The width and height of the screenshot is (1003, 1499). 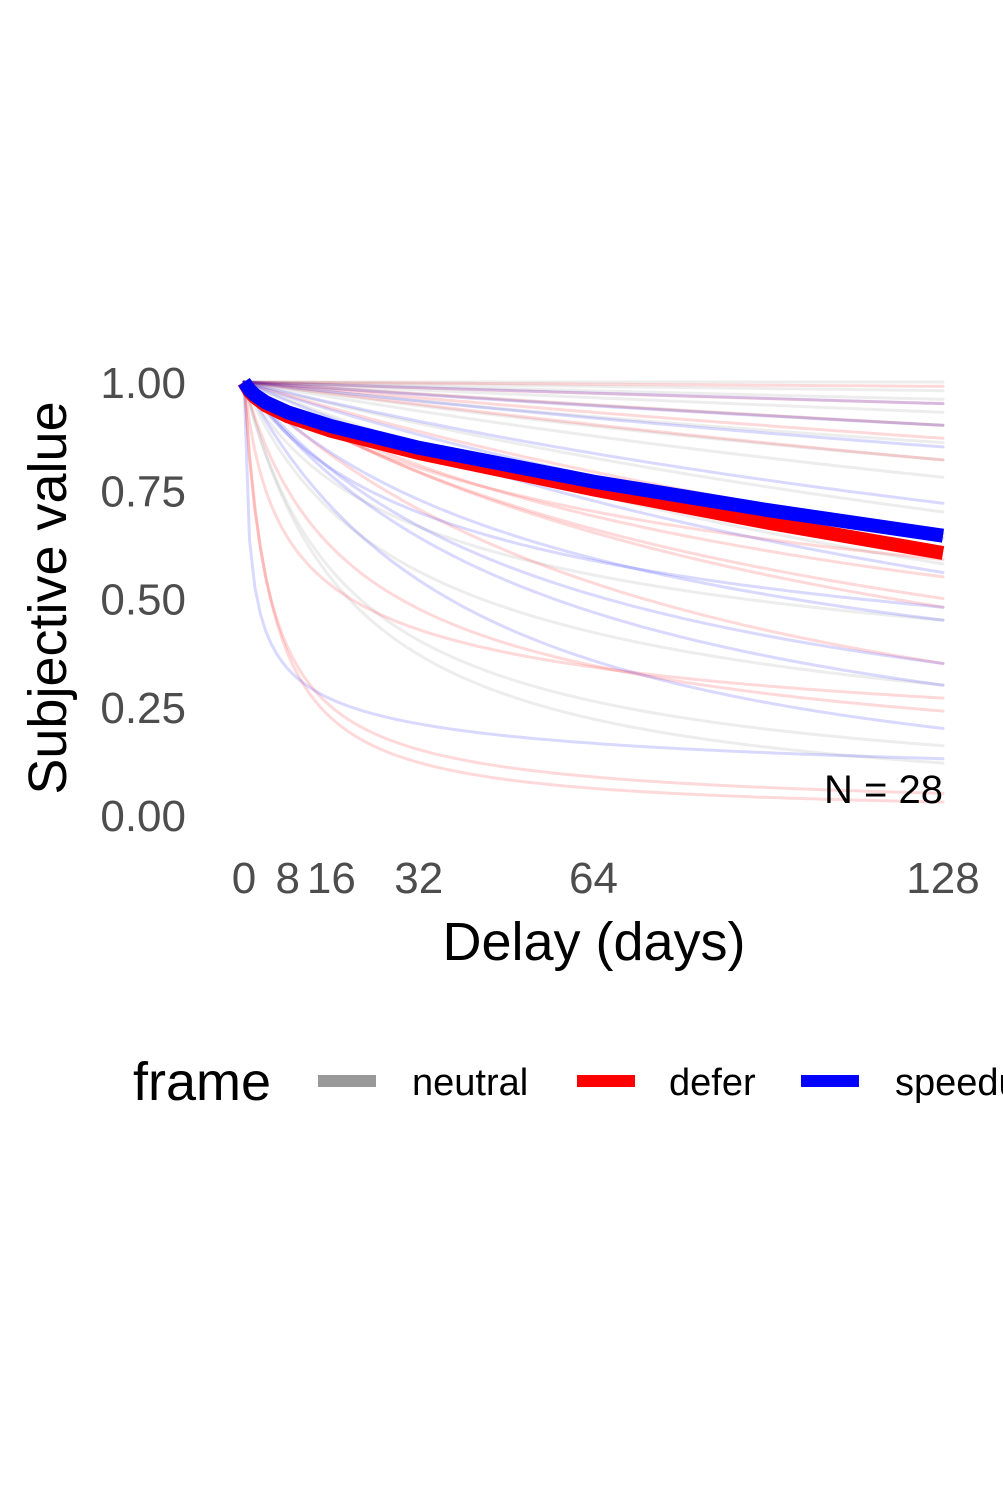 What do you see at coordinates (143, 491) in the screenshot?
I see `y-tick-label: 0.75` at bounding box center [143, 491].